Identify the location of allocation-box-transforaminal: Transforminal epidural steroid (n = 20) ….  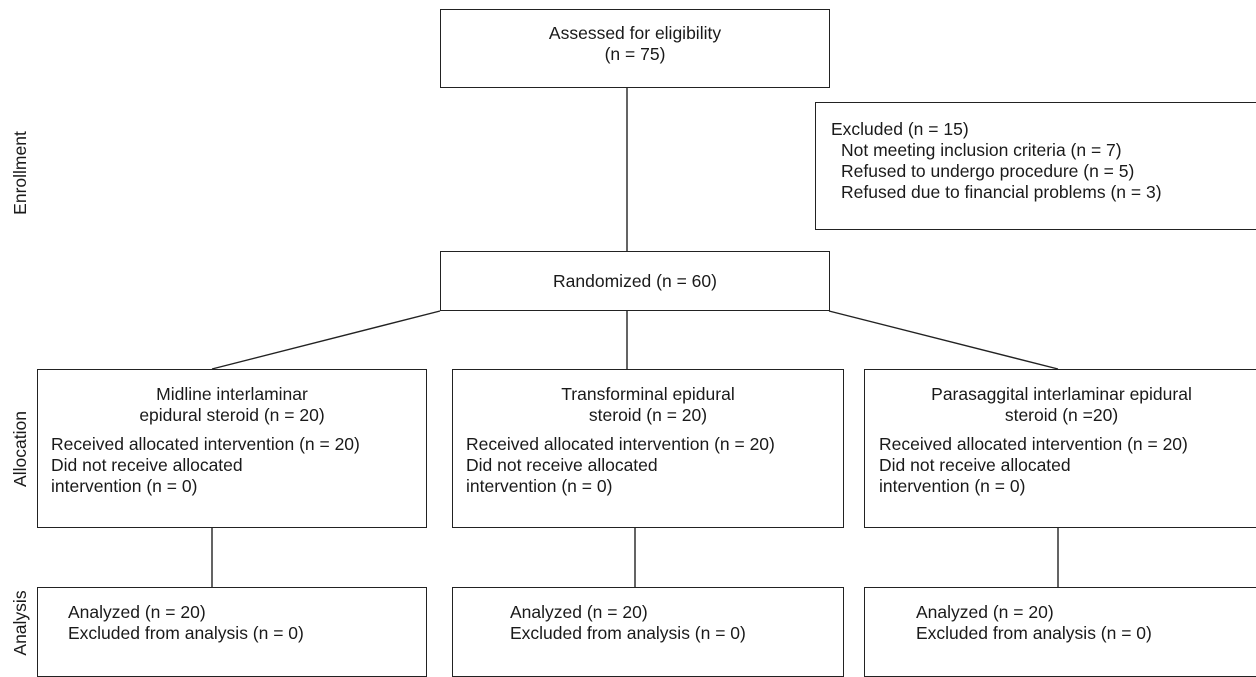
(648, 448).